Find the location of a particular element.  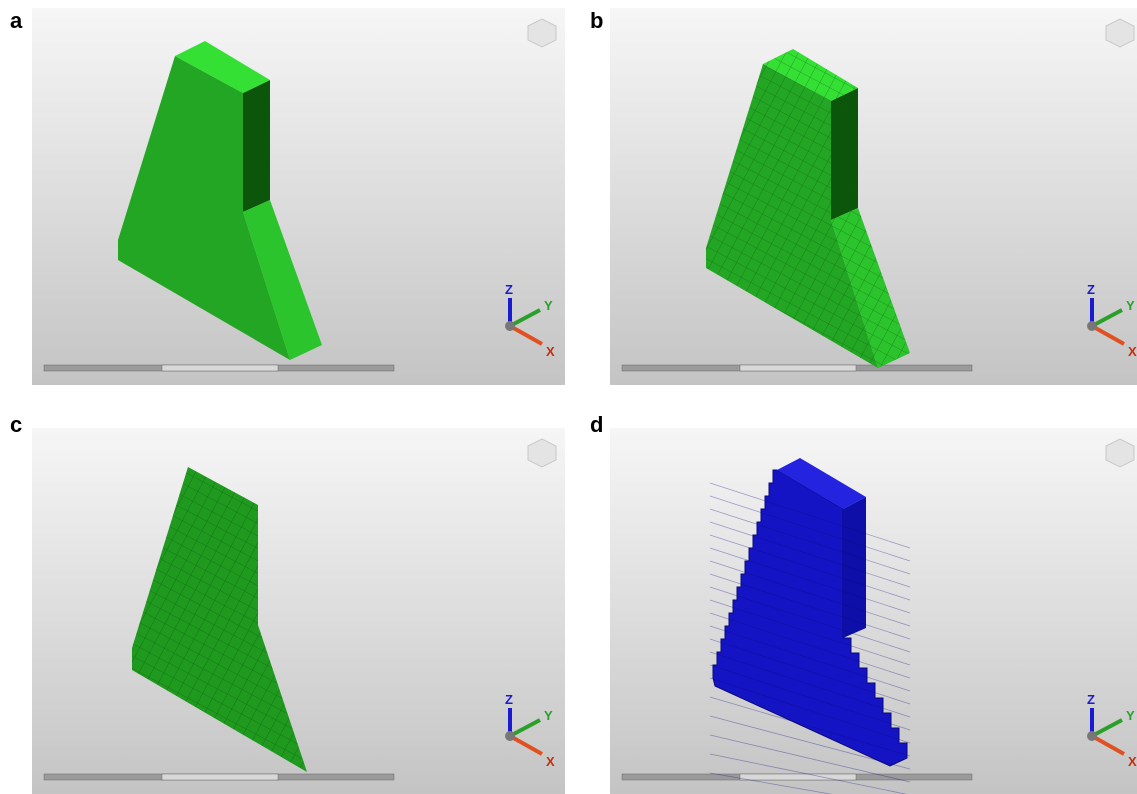

panel-label: d is located at coordinates (596, 424).